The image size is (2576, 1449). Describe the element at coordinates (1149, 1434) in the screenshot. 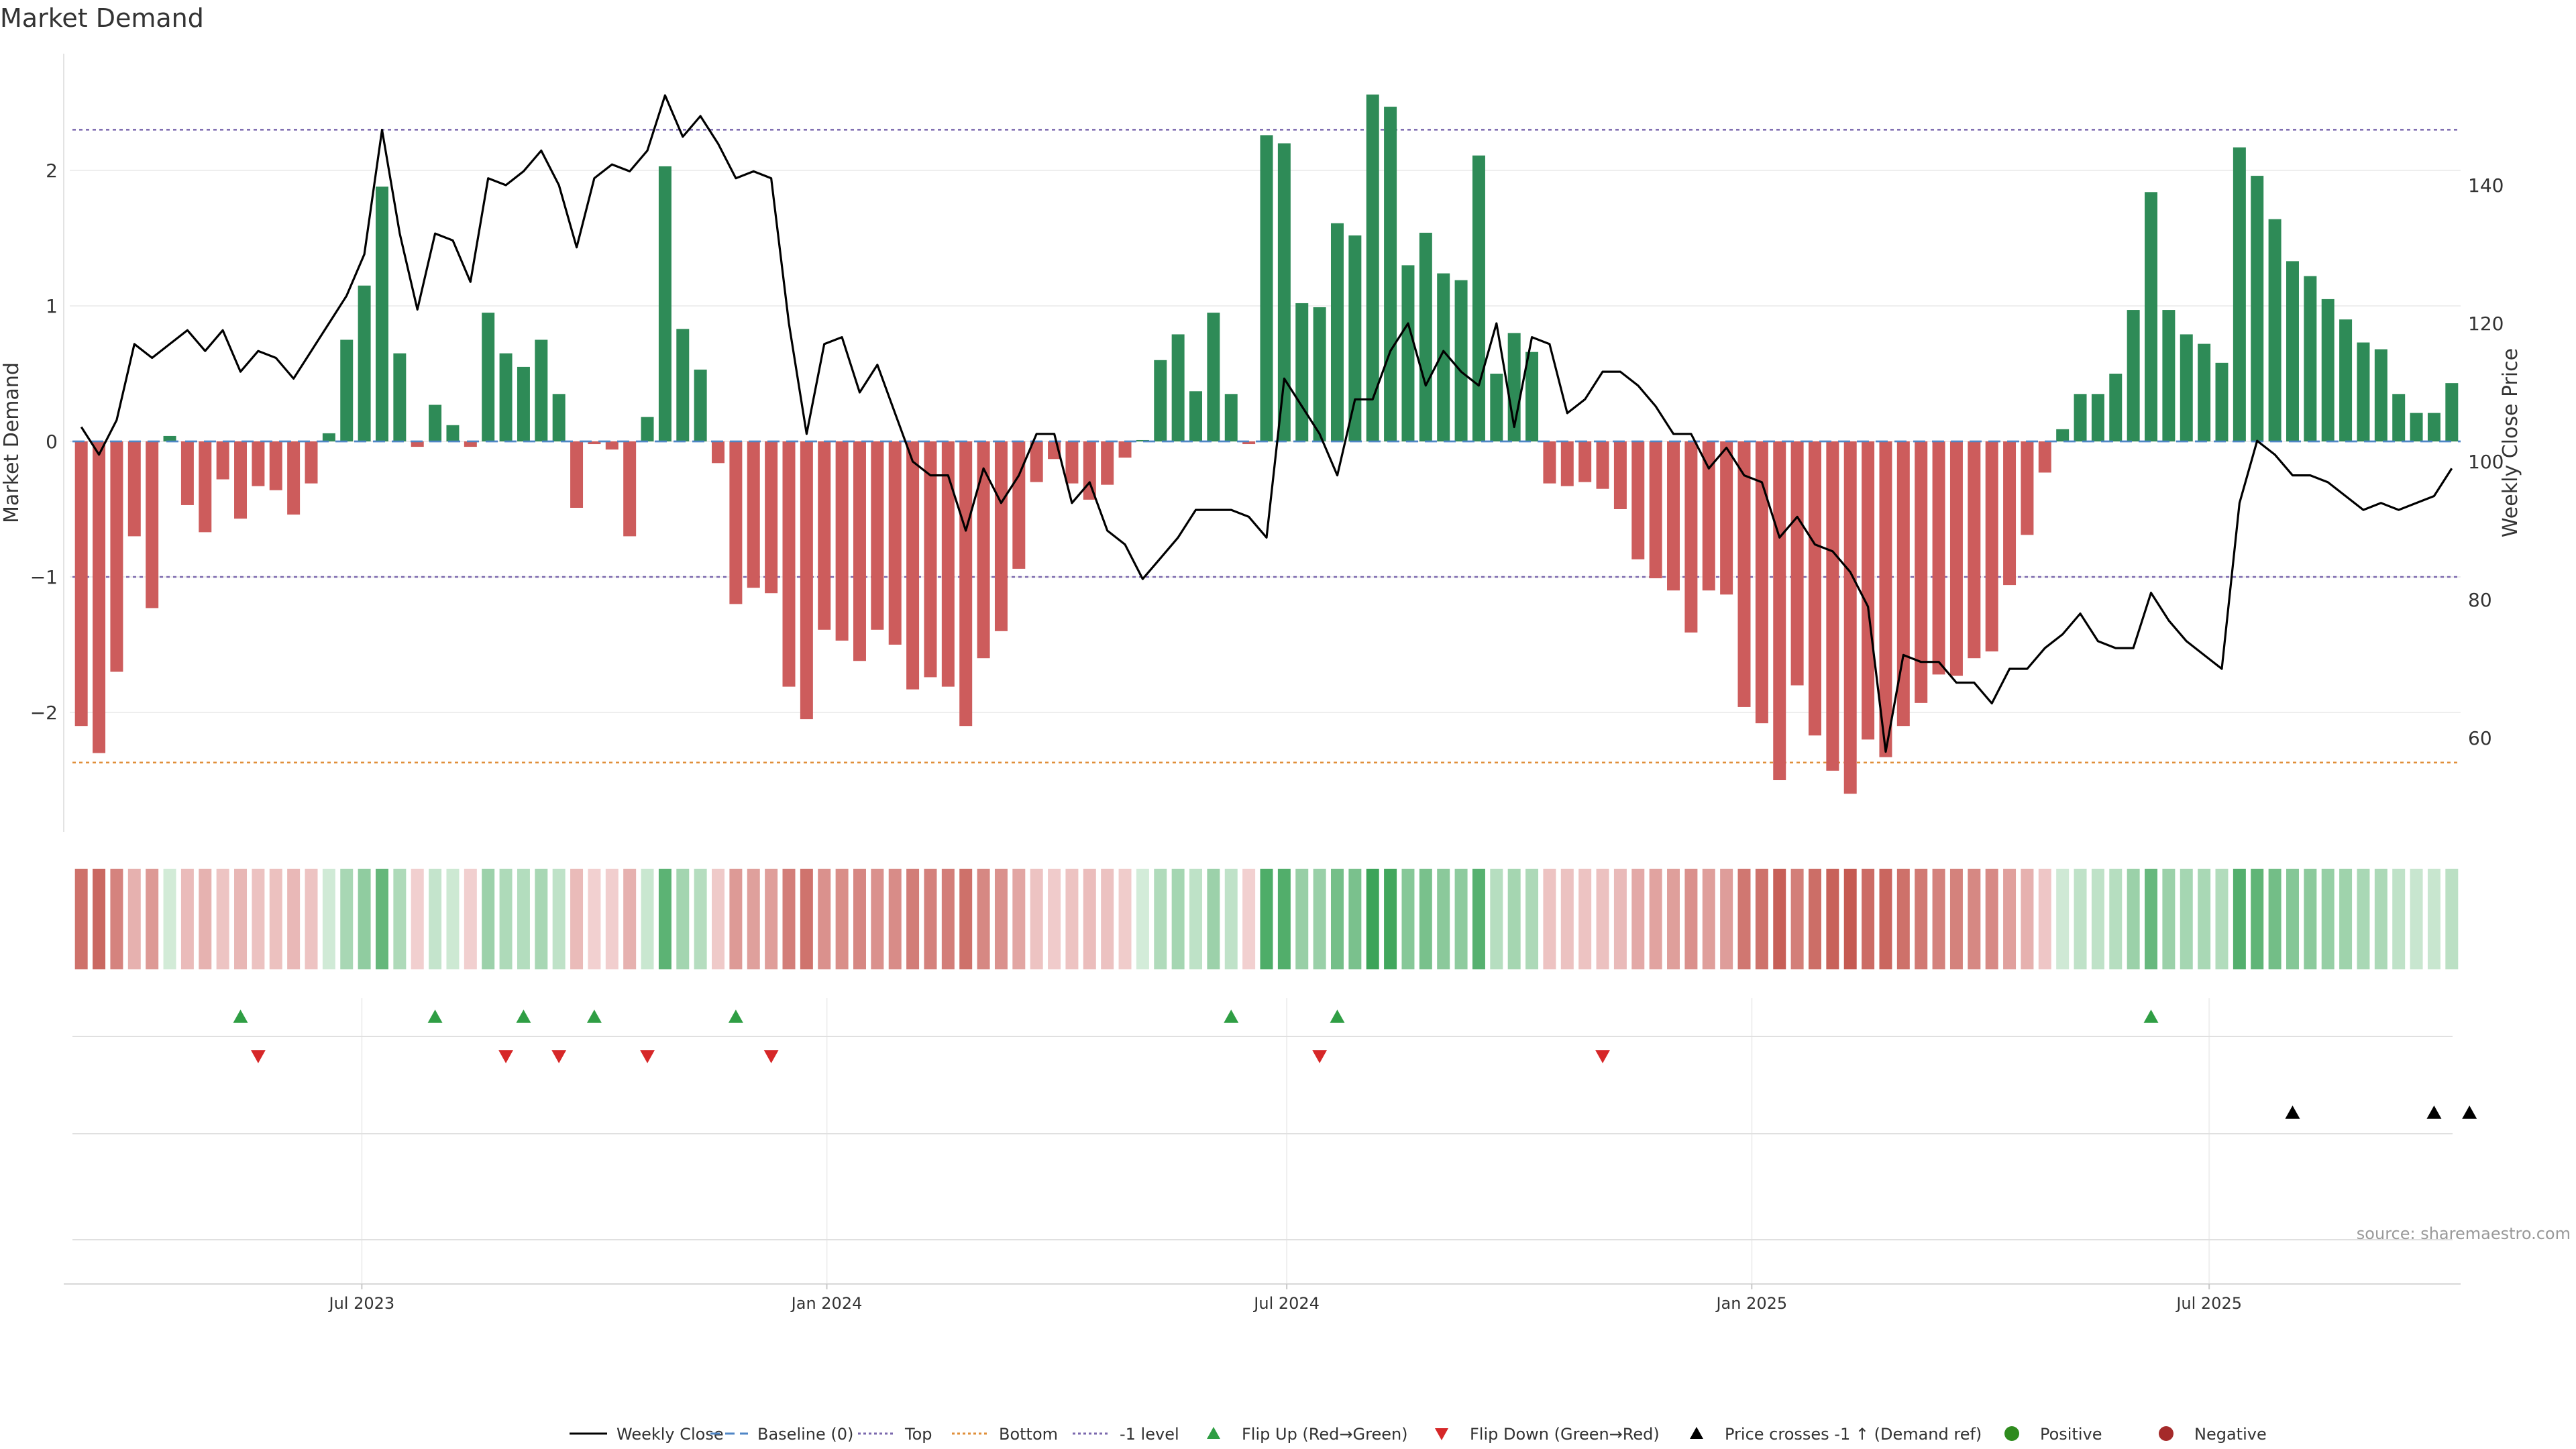

I see `legend-label: -1 level` at that location.